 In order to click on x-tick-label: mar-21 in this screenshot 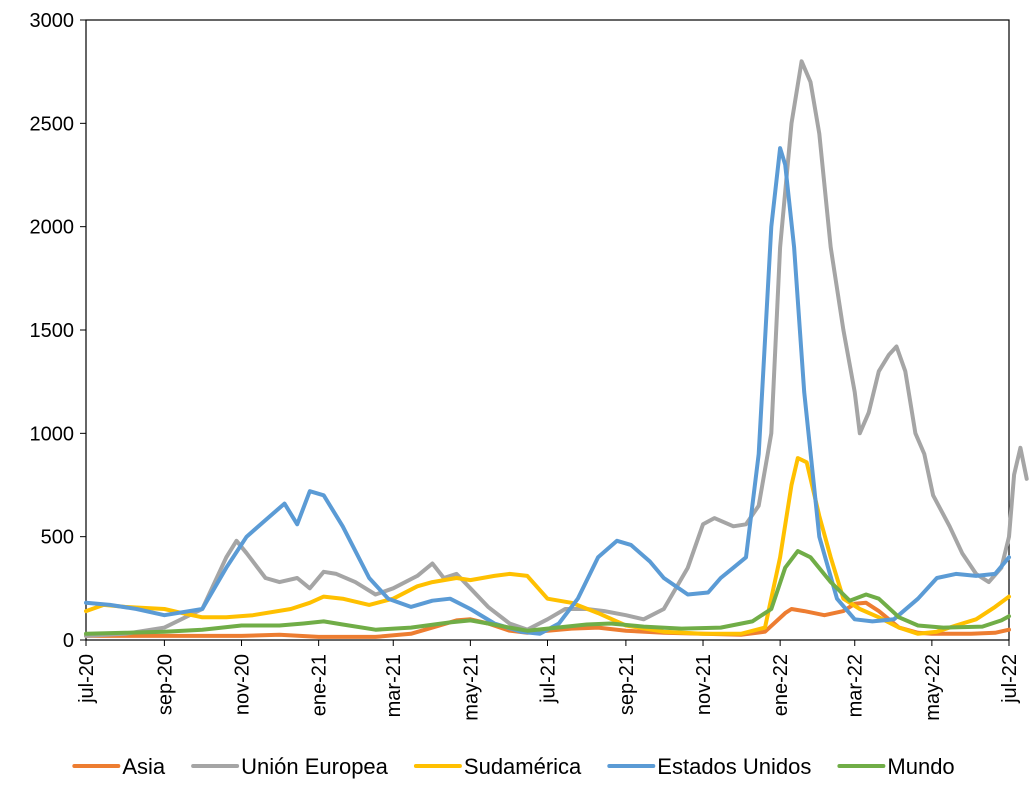, I will do `click(394, 685)`.